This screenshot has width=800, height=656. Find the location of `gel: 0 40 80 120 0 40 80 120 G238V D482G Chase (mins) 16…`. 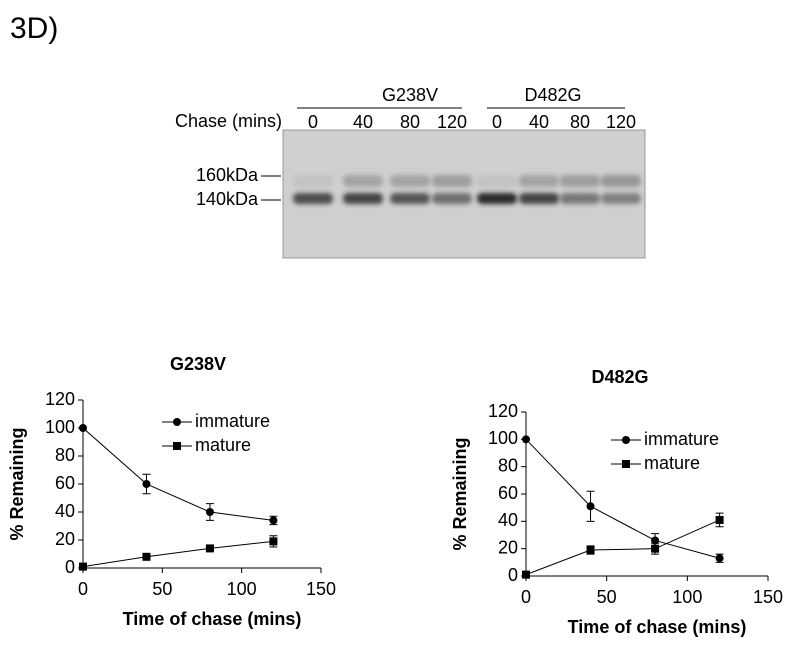

gel: 0 40 80 120 0 40 80 120 G238V D482G Chase (mins) 16… is located at coordinates (408, 147).